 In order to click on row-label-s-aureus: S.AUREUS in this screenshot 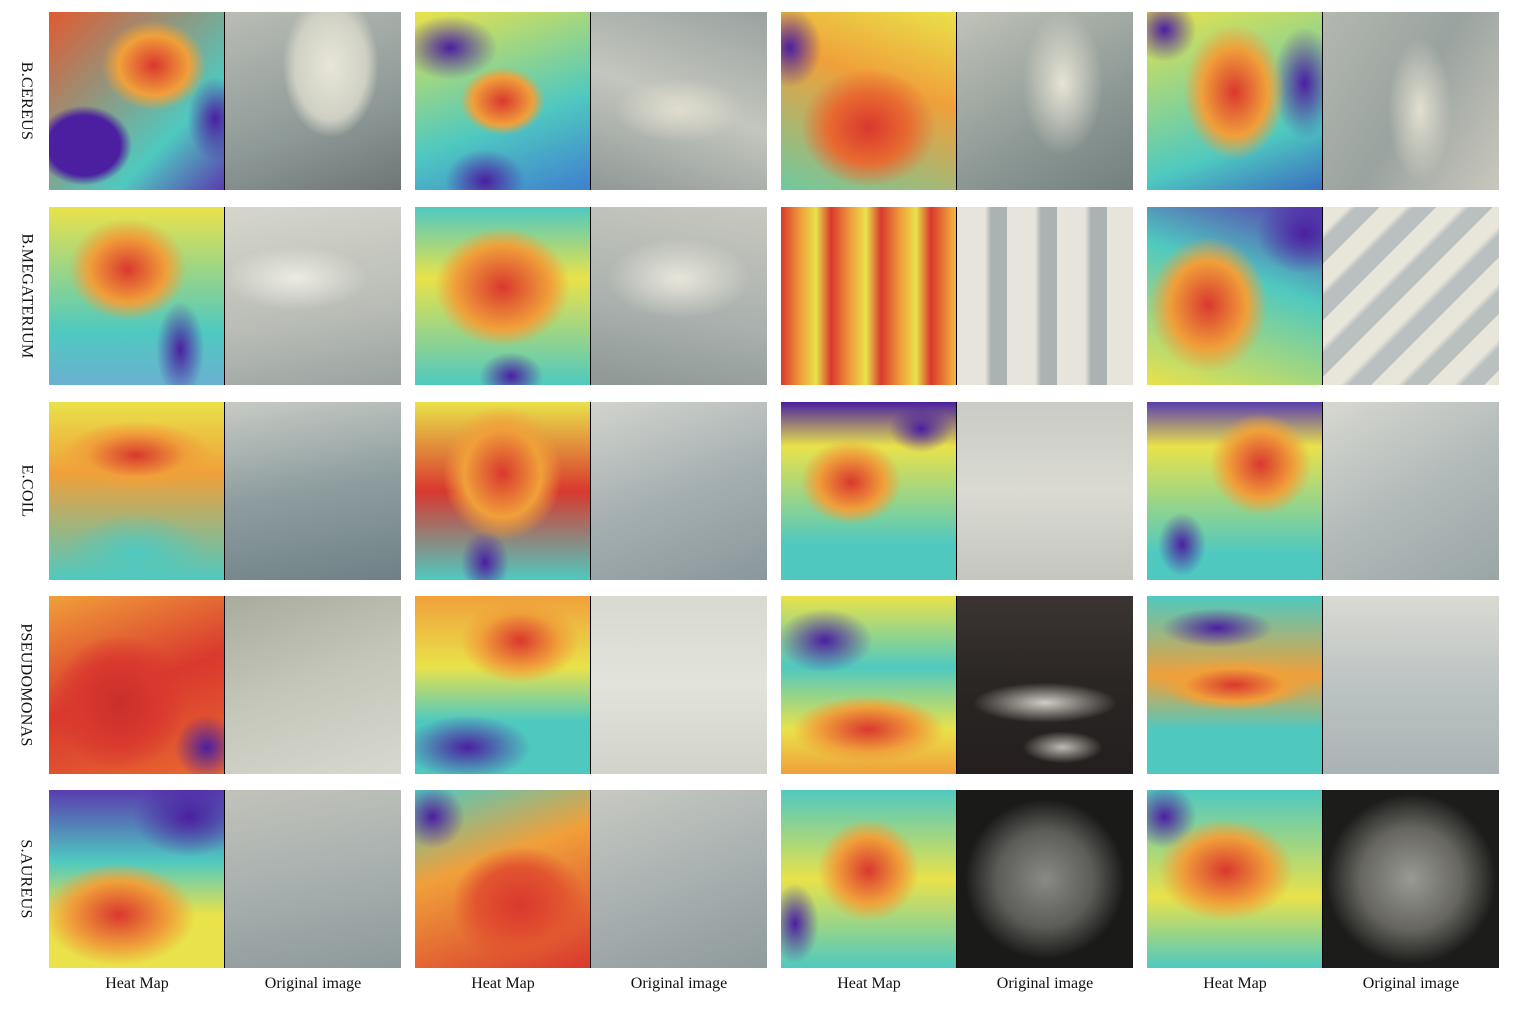, I will do `click(26, 879)`.